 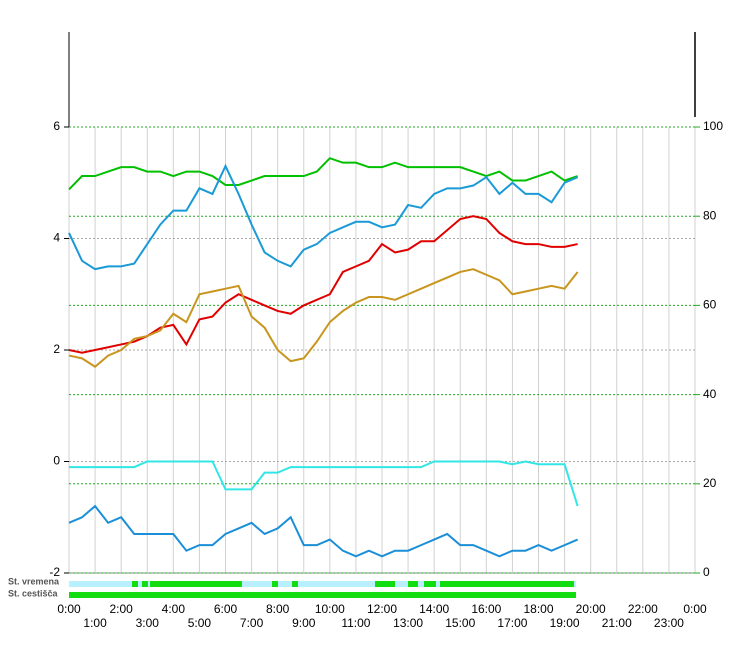 I want to click on x-tick-label: 8:00, so click(x=278, y=609).